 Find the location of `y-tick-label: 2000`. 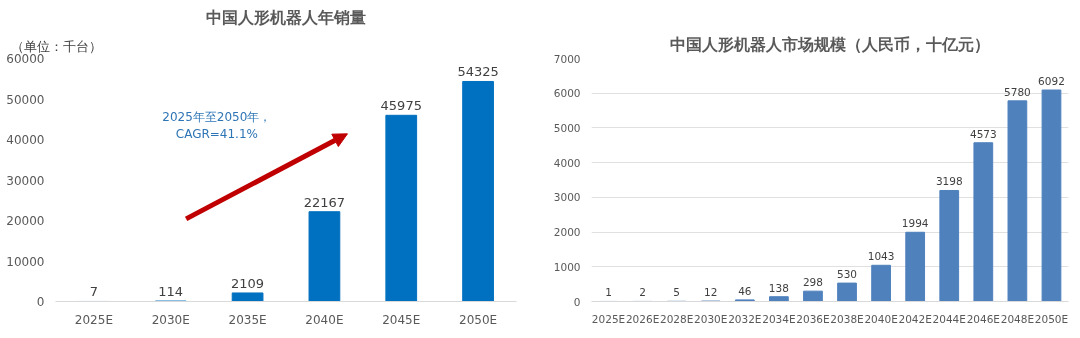

y-tick-label: 2000 is located at coordinates (567, 232).